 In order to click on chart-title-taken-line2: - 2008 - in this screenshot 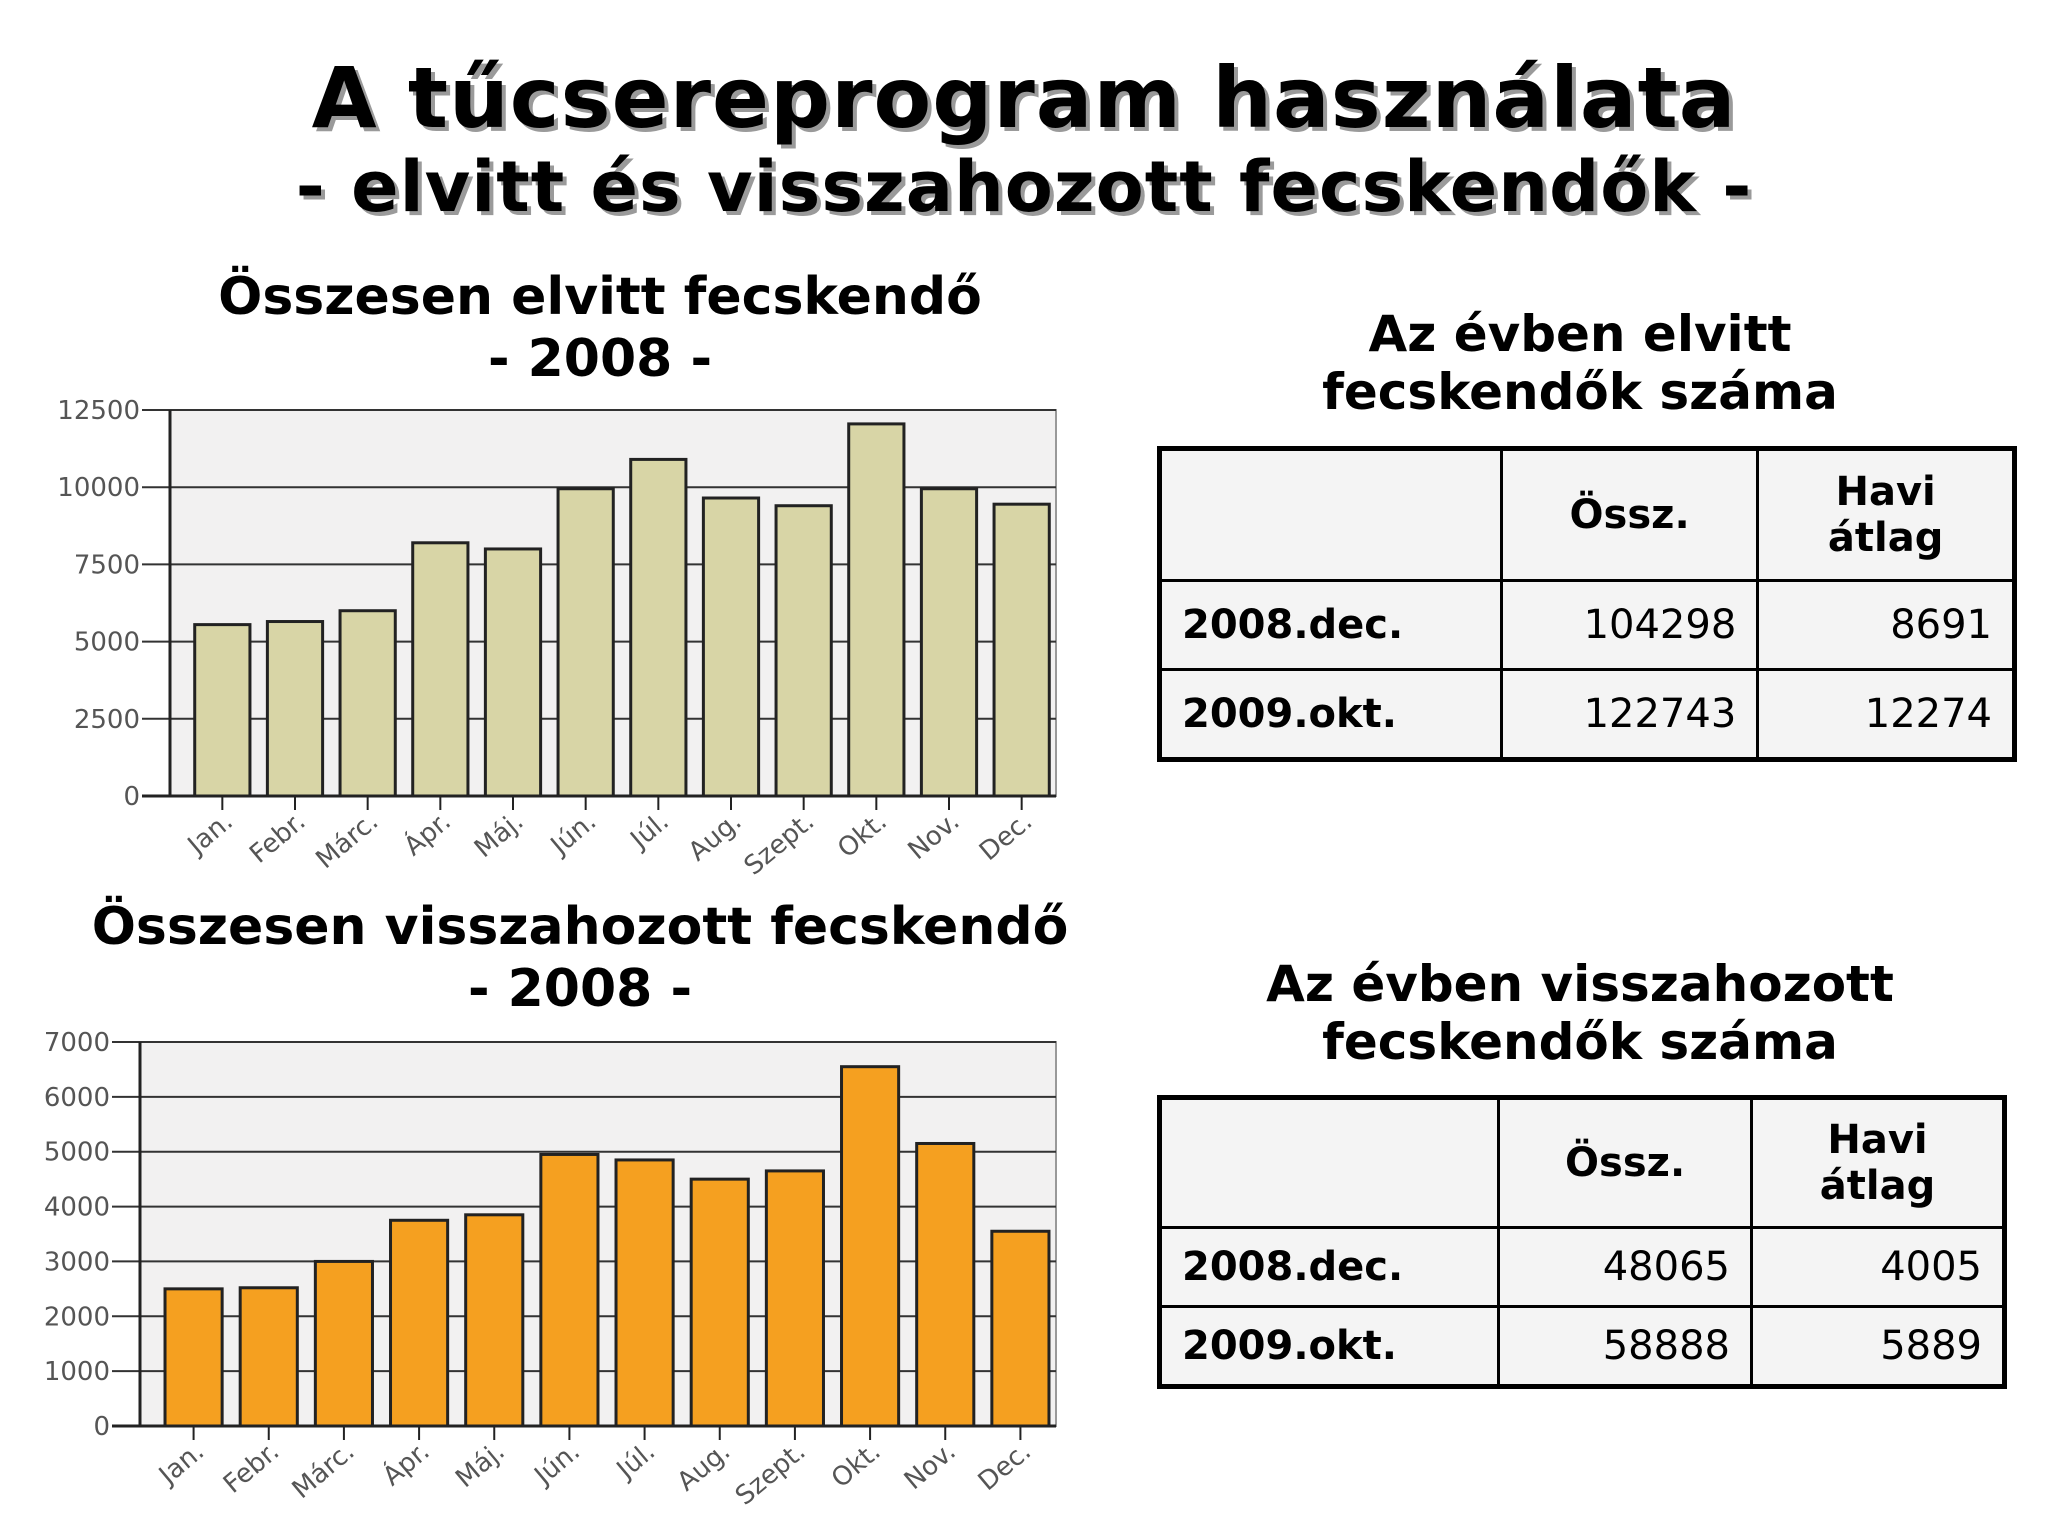, I will do `click(600, 359)`.